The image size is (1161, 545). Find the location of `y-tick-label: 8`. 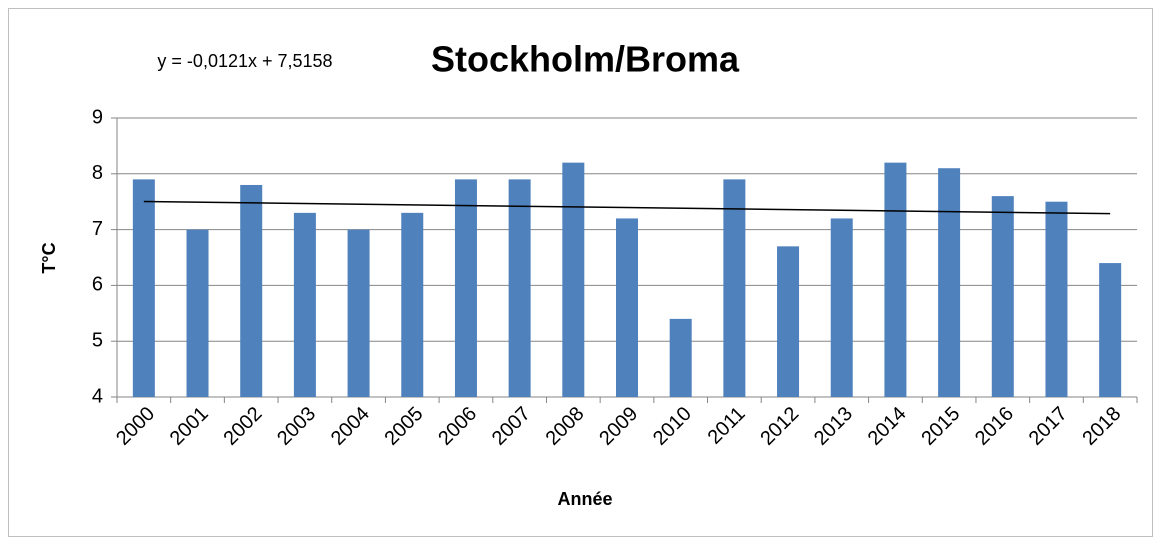

y-tick-label: 8 is located at coordinates (97, 173).